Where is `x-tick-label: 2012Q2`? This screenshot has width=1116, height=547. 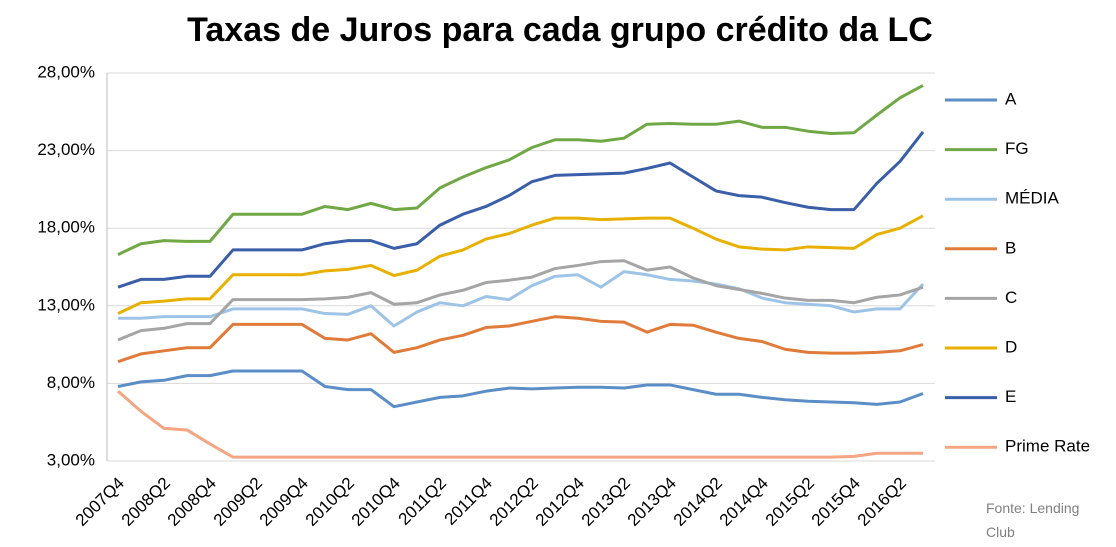 x-tick-label: 2012Q2 is located at coordinates (514, 502).